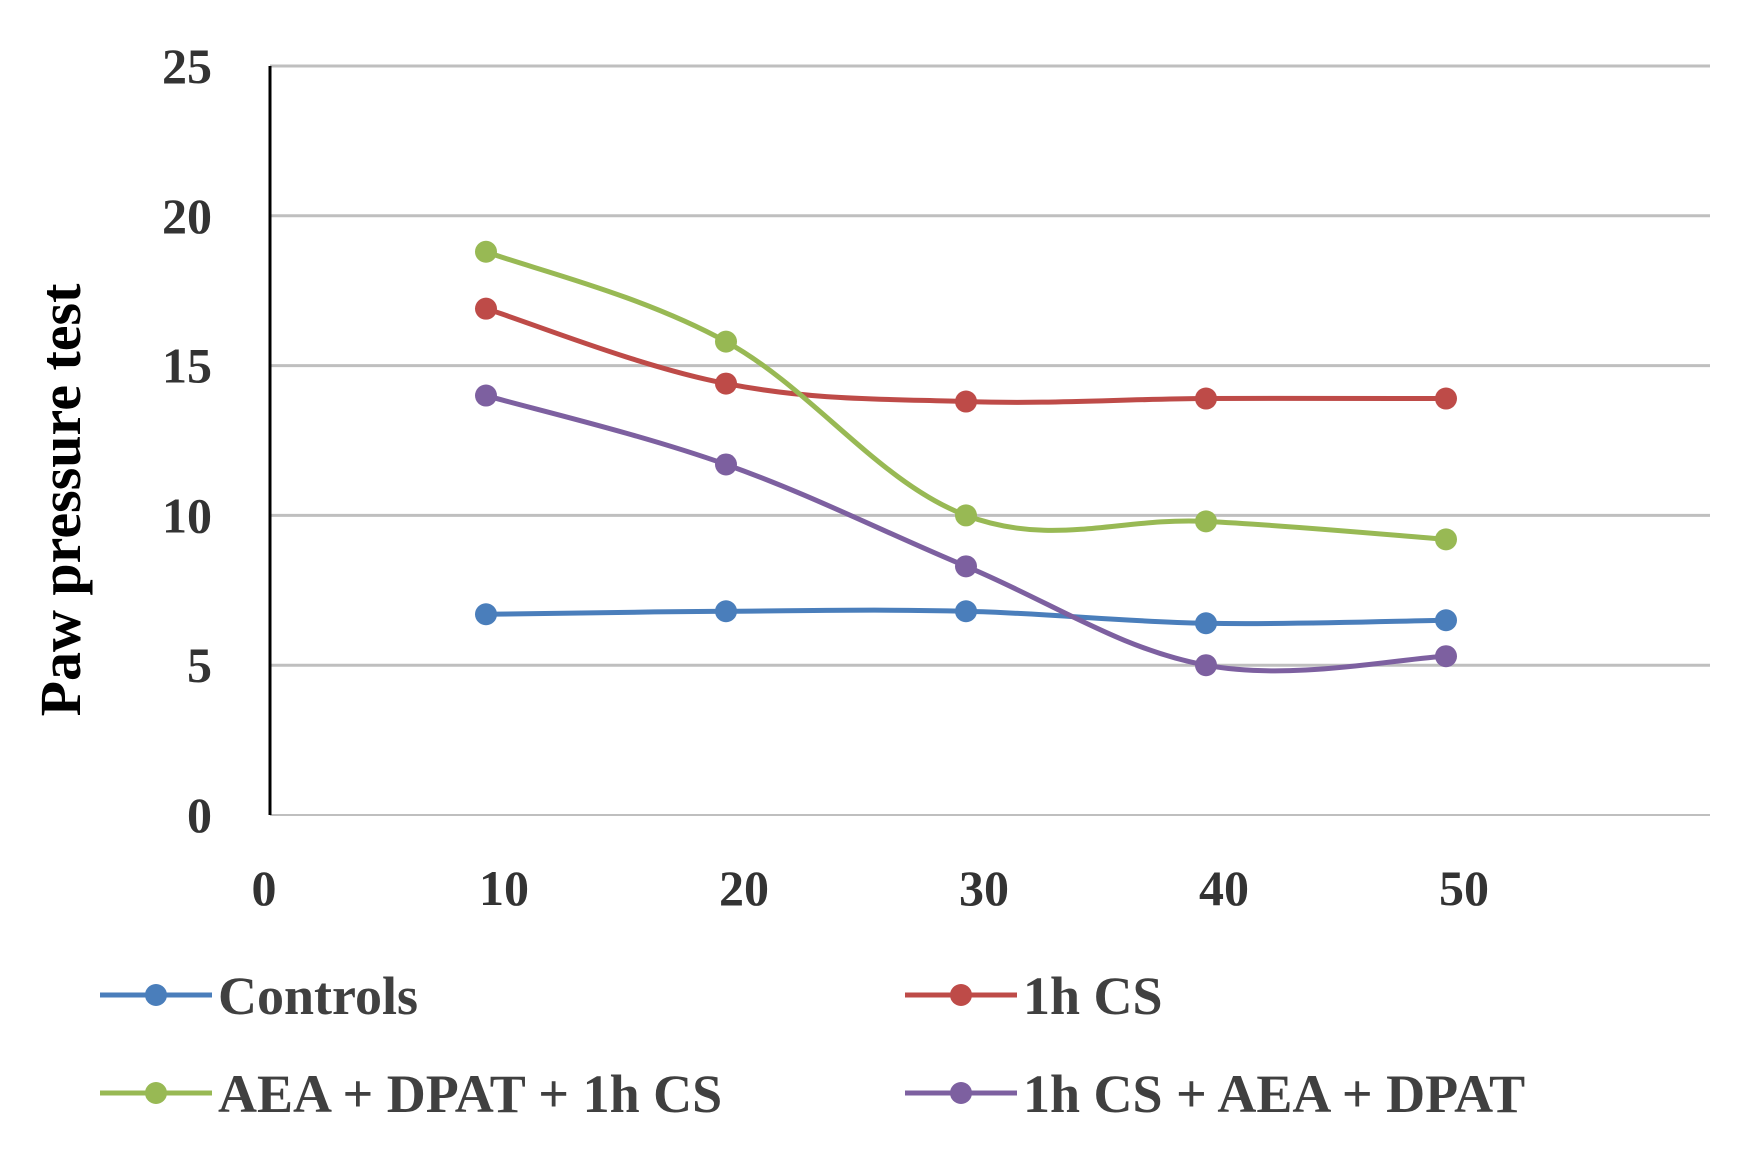 The image size is (1742, 1164). Describe the element at coordinates (1093, 996) in the screenshot. I see `legend-label: 1h CS` at that location.